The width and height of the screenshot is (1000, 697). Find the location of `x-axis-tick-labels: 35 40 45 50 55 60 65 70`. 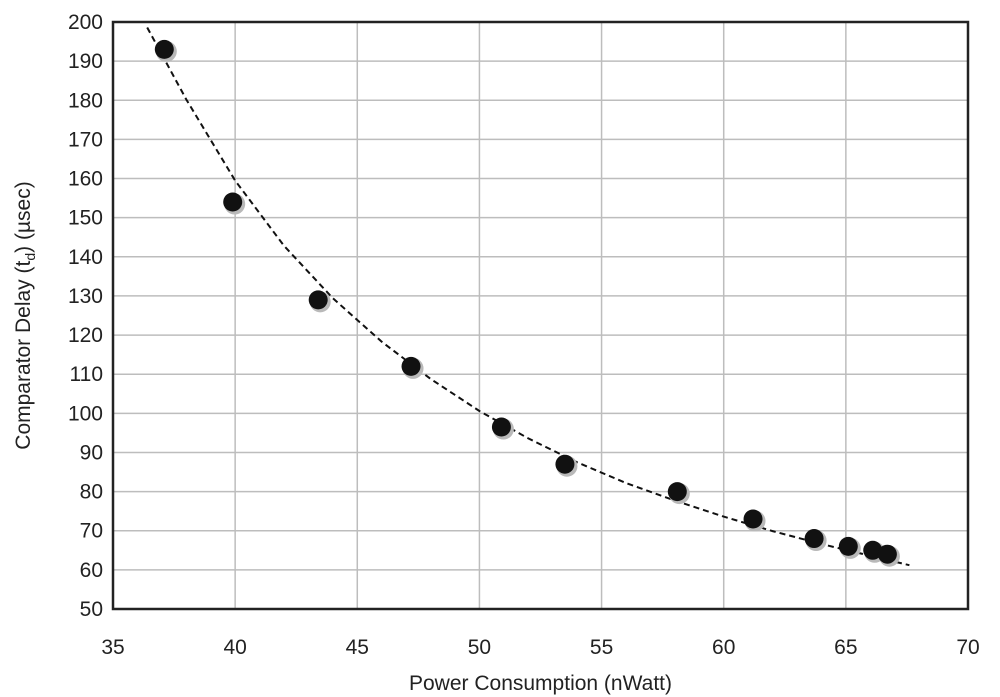

x-axis-tick-labels: 35 40 45 50 55 60 65 70 is located at coordinates (540, 647).